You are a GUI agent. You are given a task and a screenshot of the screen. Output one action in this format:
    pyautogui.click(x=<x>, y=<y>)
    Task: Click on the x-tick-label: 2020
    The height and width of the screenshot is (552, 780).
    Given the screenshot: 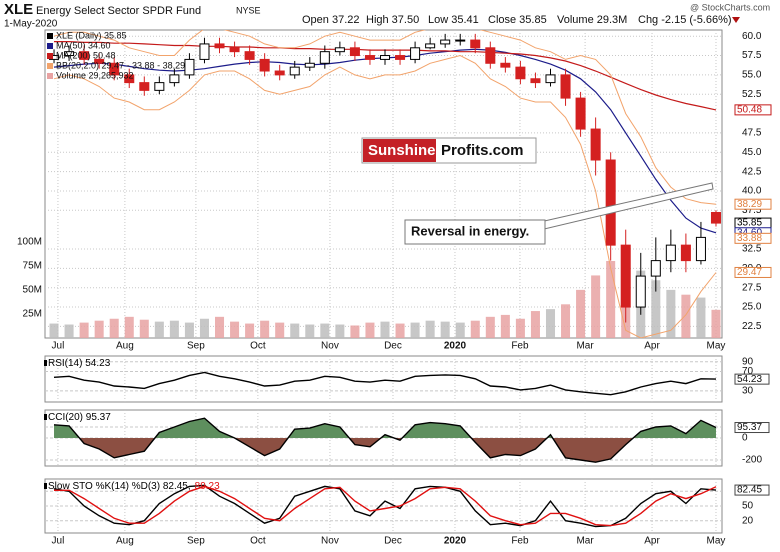 What is the action you would take?
    pyautogui.click(x=455, y=541)
    